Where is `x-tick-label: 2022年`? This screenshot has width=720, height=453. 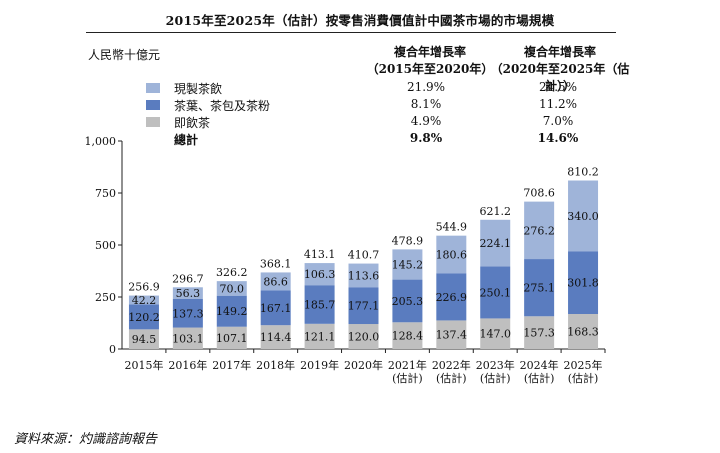
x-tick-label: 2022年 is located at coordinates (451, 365).